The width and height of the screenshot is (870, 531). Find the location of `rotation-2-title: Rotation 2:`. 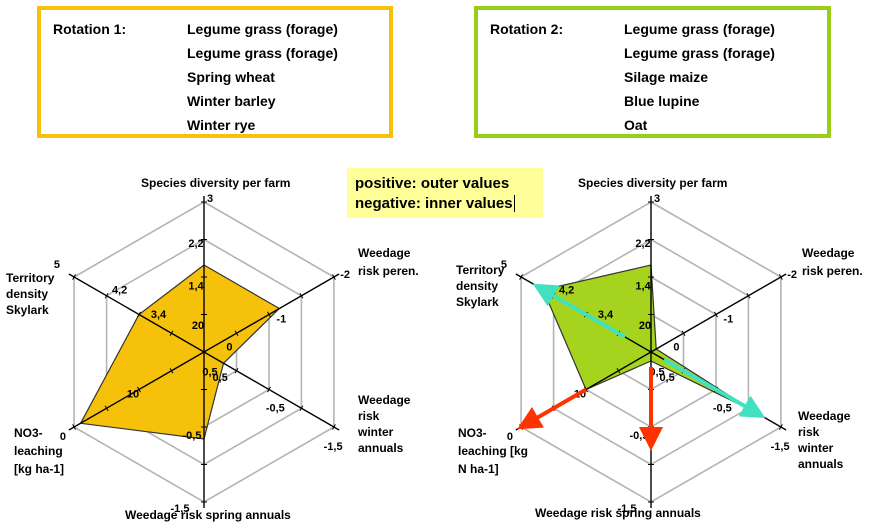

rotation-2-title: Rotation 2: is located at coordinates (527, 29).